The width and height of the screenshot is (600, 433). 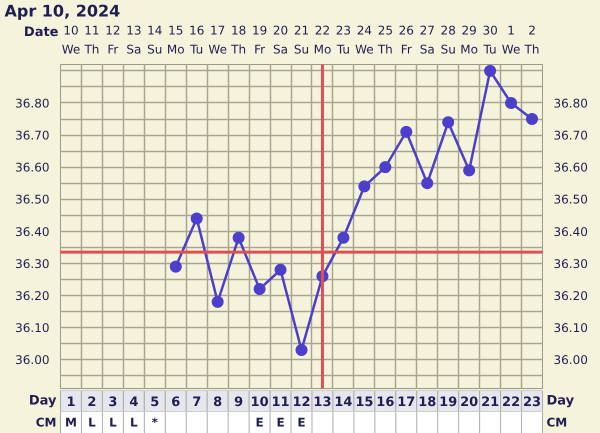 What do you see at coordinates (364, 40) in the screenshot?
I see `x-tick-label: 24 We` at bounding box center [364, 40].